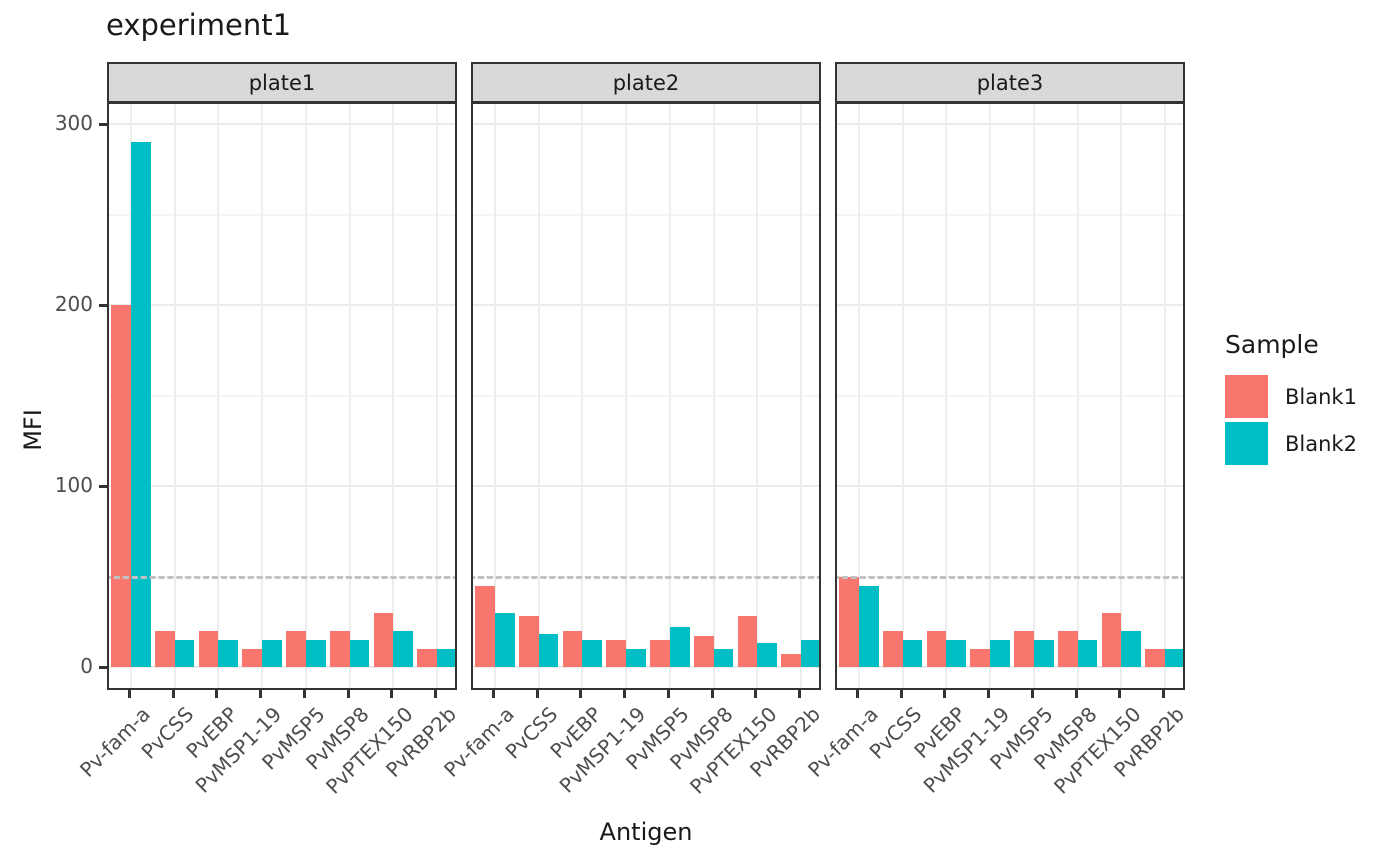 This screenshot has height=866, width=1400. What do you see at coordinates (73, 485) in the screenshot?
I see `y-tick-label: 100` at bounding box center [73, 485].